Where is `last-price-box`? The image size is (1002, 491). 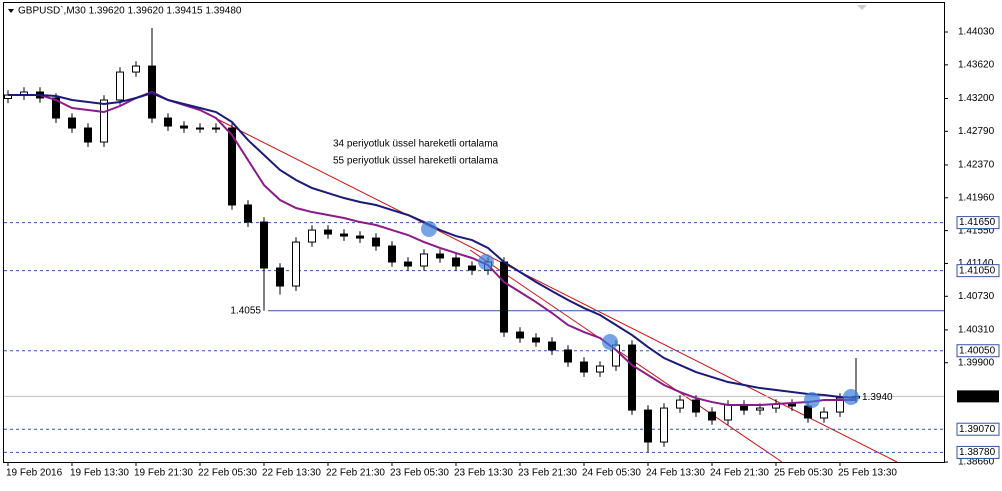 last-price-box is located at coordinates (978, 396).